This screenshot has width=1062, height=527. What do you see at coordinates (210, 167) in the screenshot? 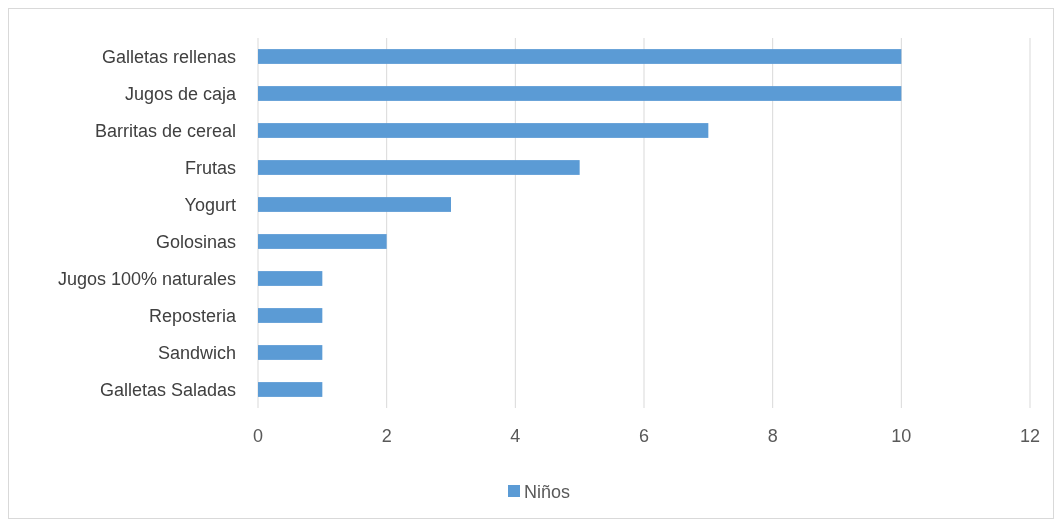
I see `y-tick-label: Frutas` at bounding box center [210, 167].